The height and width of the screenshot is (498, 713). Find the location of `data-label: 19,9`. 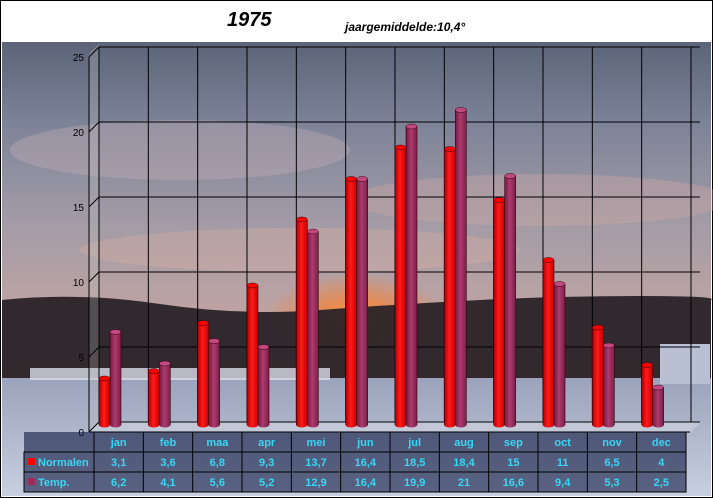

data-label: 19,9 is located at coordinates (414, 483).